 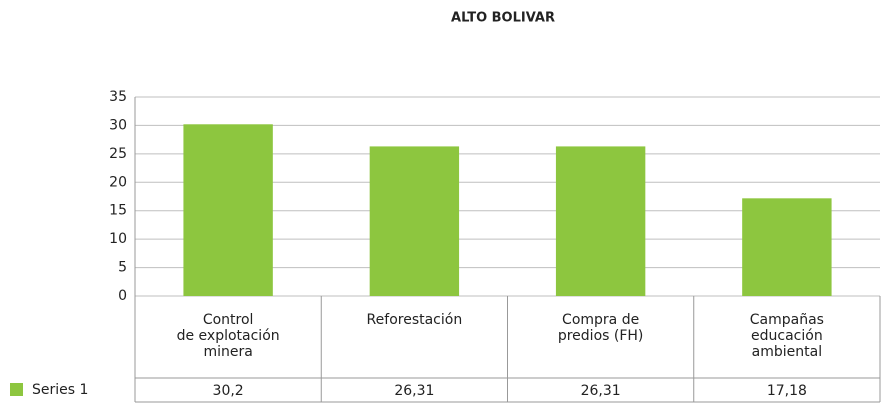 What do you see at coordinates (503, 18) in the screenshot?
I see `chart-title: ALTO BOLIVAR` at bounding box center [503, 18].